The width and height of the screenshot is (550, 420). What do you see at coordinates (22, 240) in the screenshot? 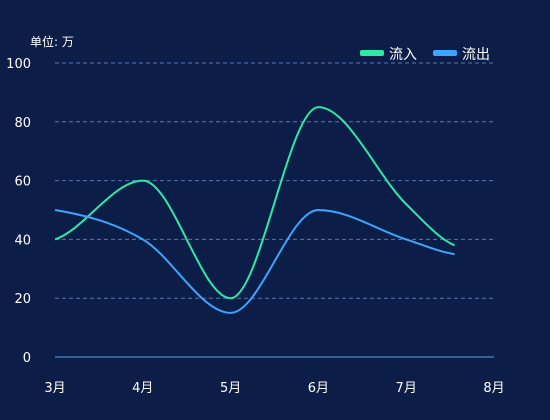
I see `y-tick-label: 40` at bounding box center [22, 240].